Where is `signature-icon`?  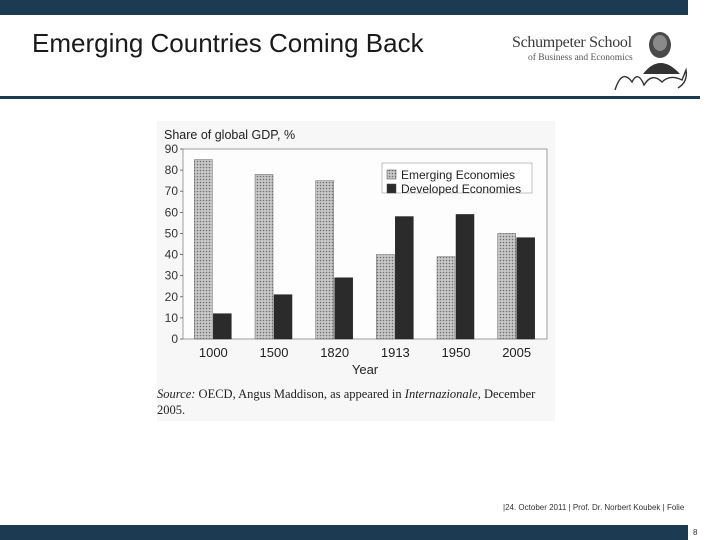
signature-icon is located at coordinates (651, 79).